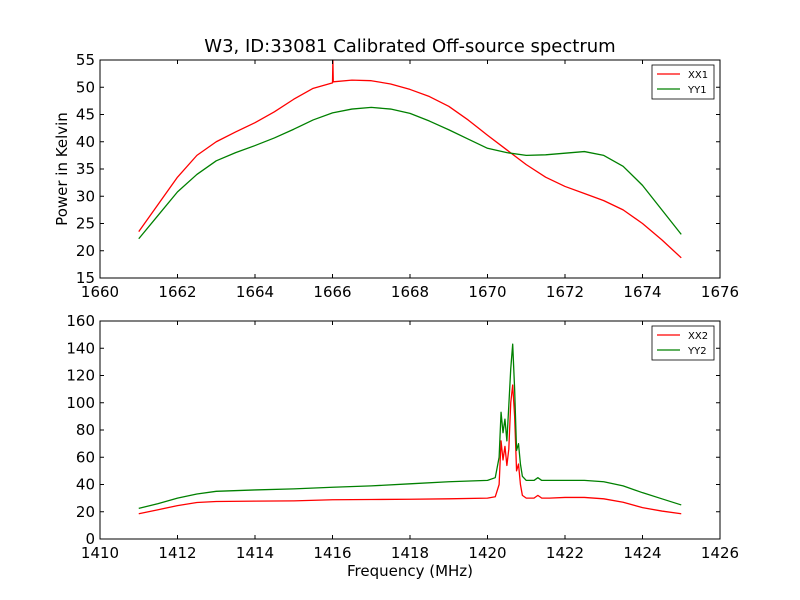  I want to click on top-x-tick-label: 1660, so click(100, 292).